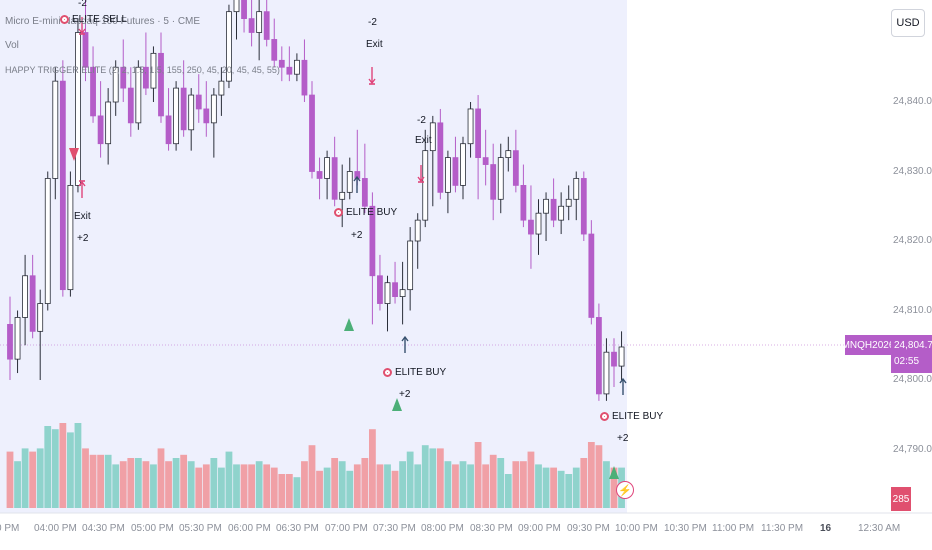 This screenshot has width=932, height=550. I want to click on time-axis-label: 04:00 PM, so click(55, 528).